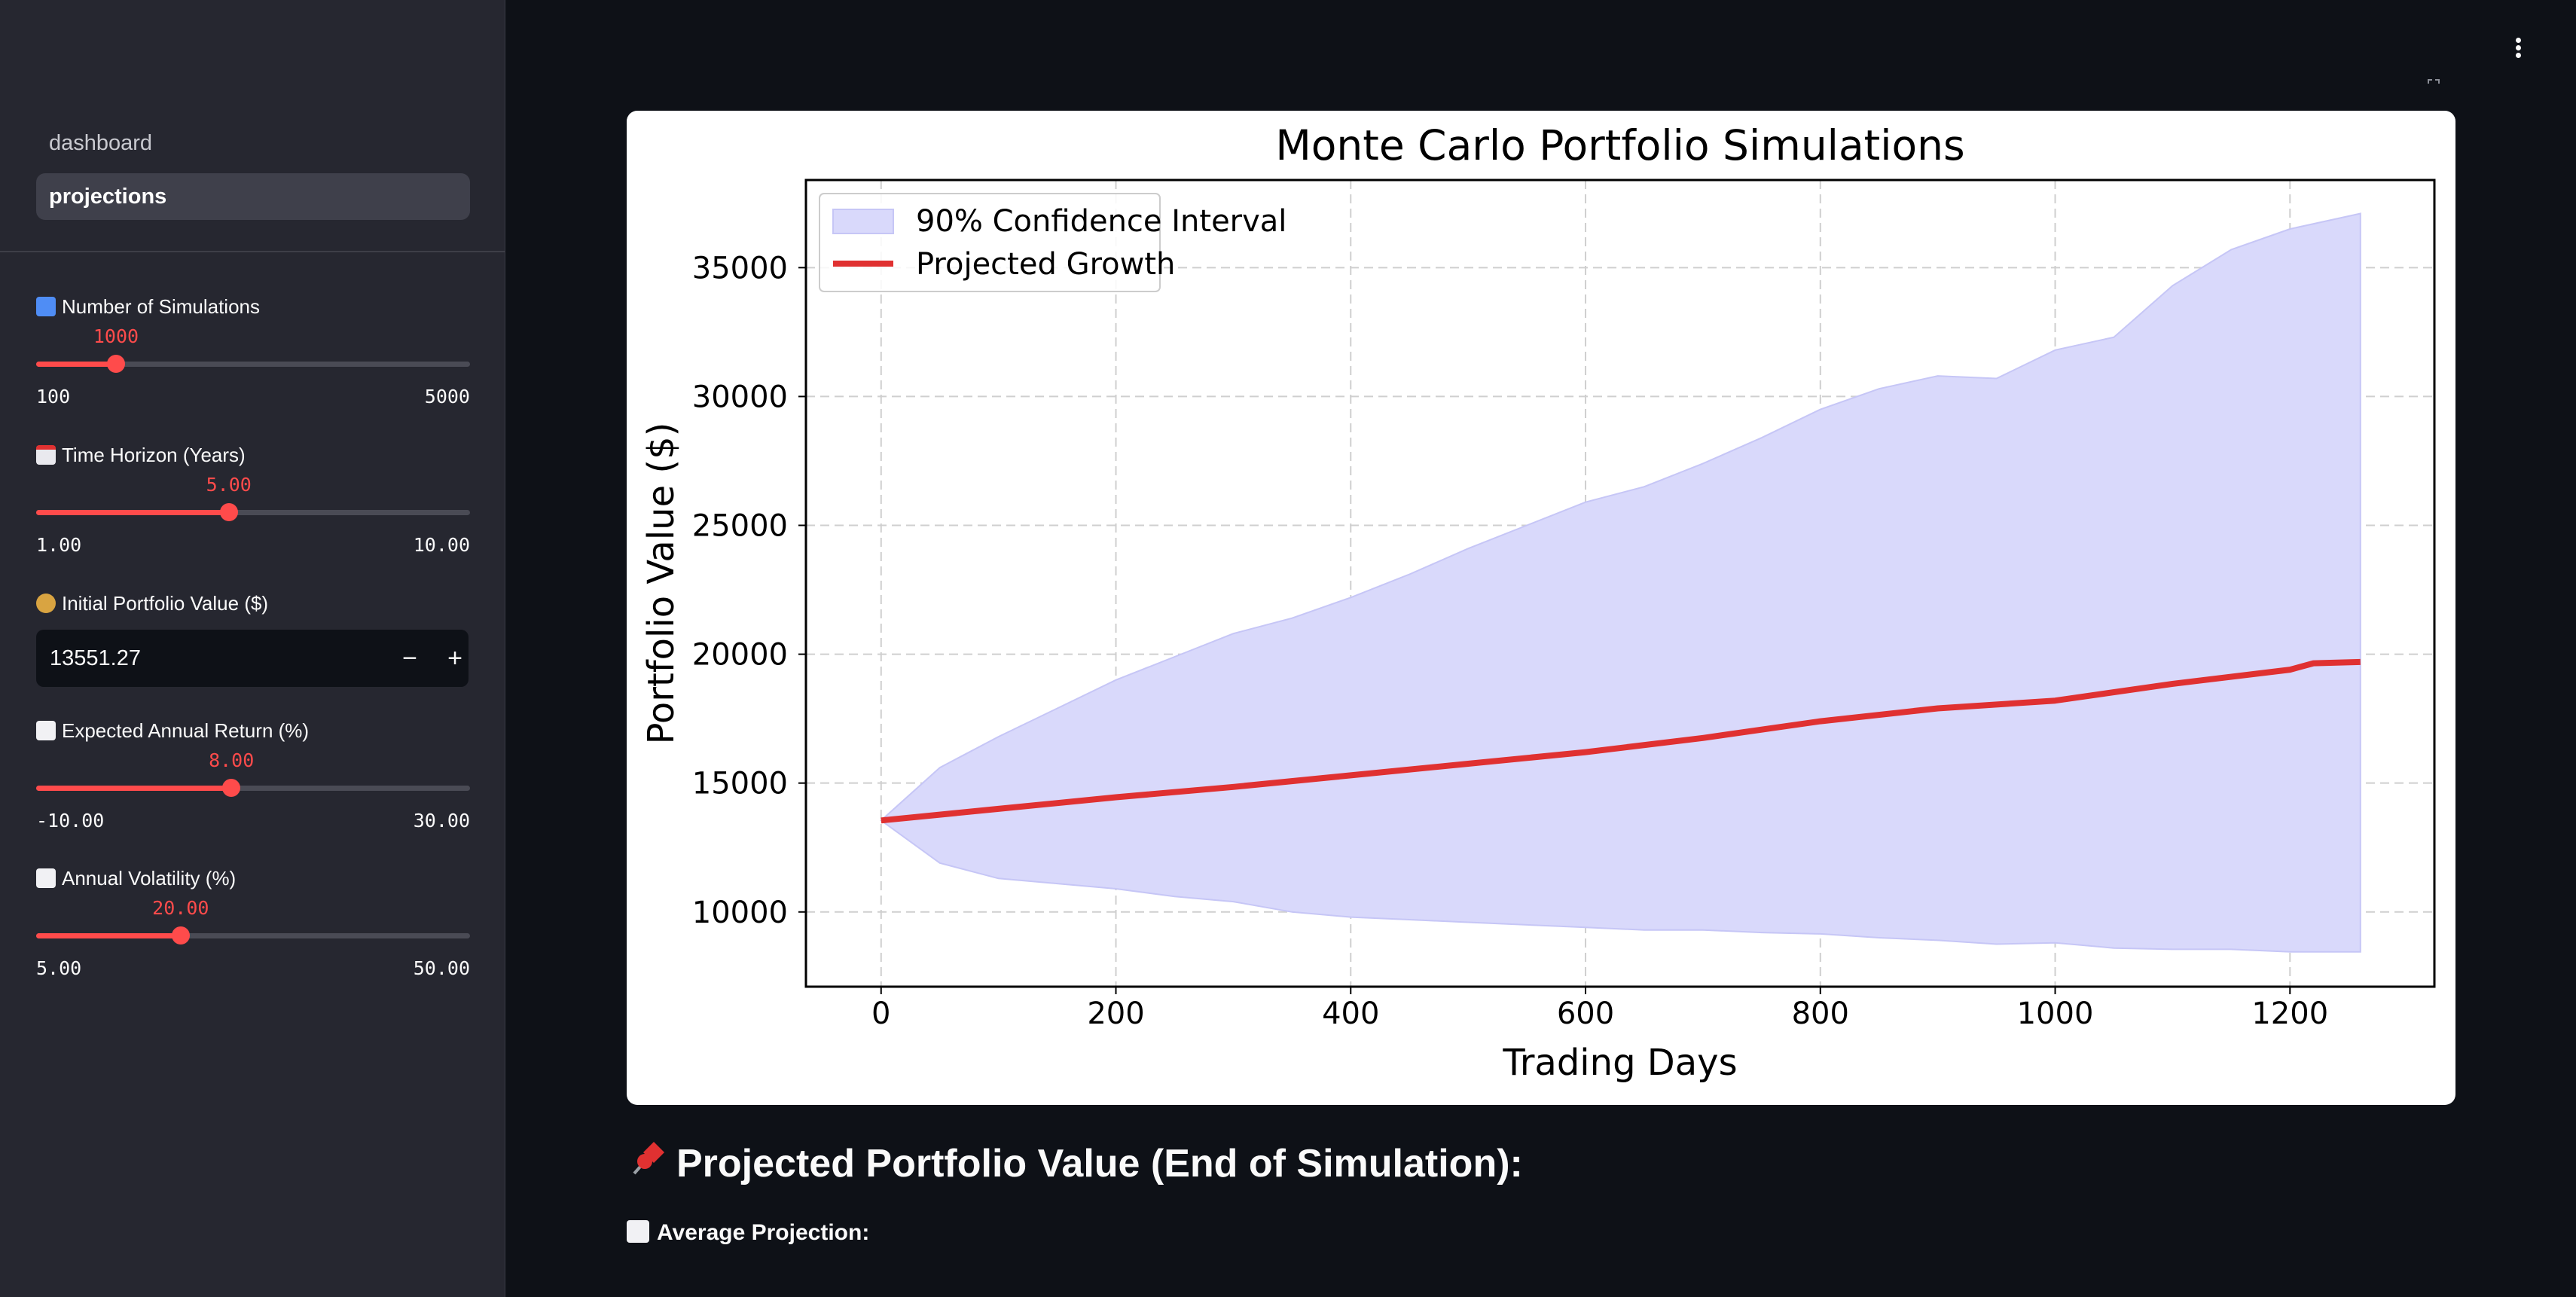  Describe the element at coordinates (1101, 222) in the screenshot. I see `legend-label-band: 90% Confidence Interval` at that location.